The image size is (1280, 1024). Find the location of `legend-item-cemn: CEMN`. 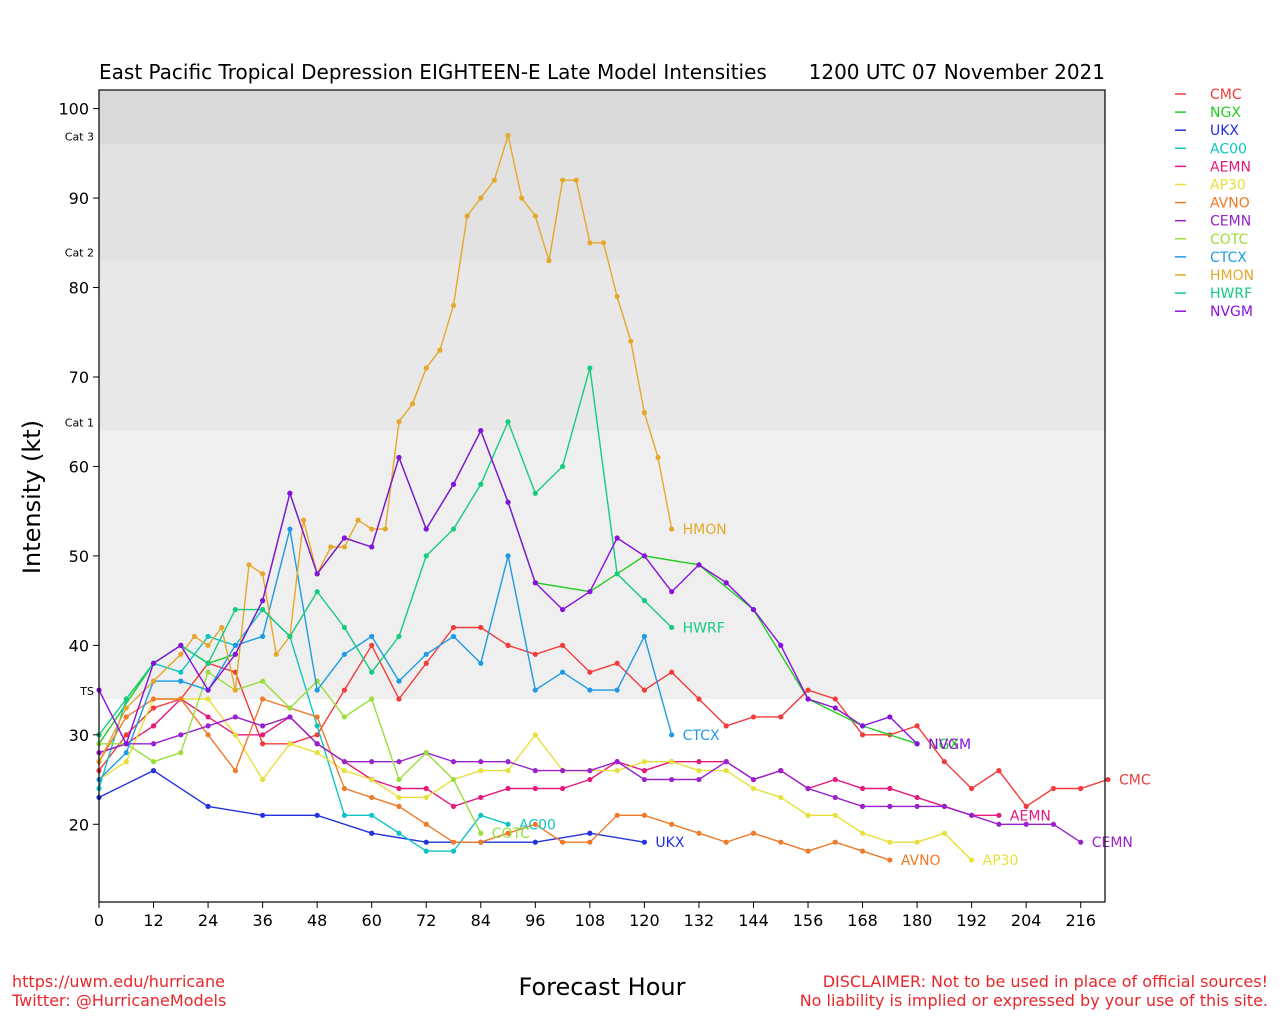

legend-item-cemn: CEMN is located at coordinates (1213, 222).